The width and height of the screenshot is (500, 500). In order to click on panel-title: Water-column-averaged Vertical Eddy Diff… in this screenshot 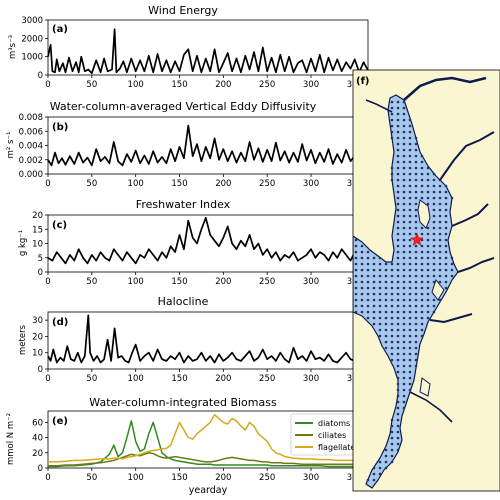, I will do `click(183, 106)`.